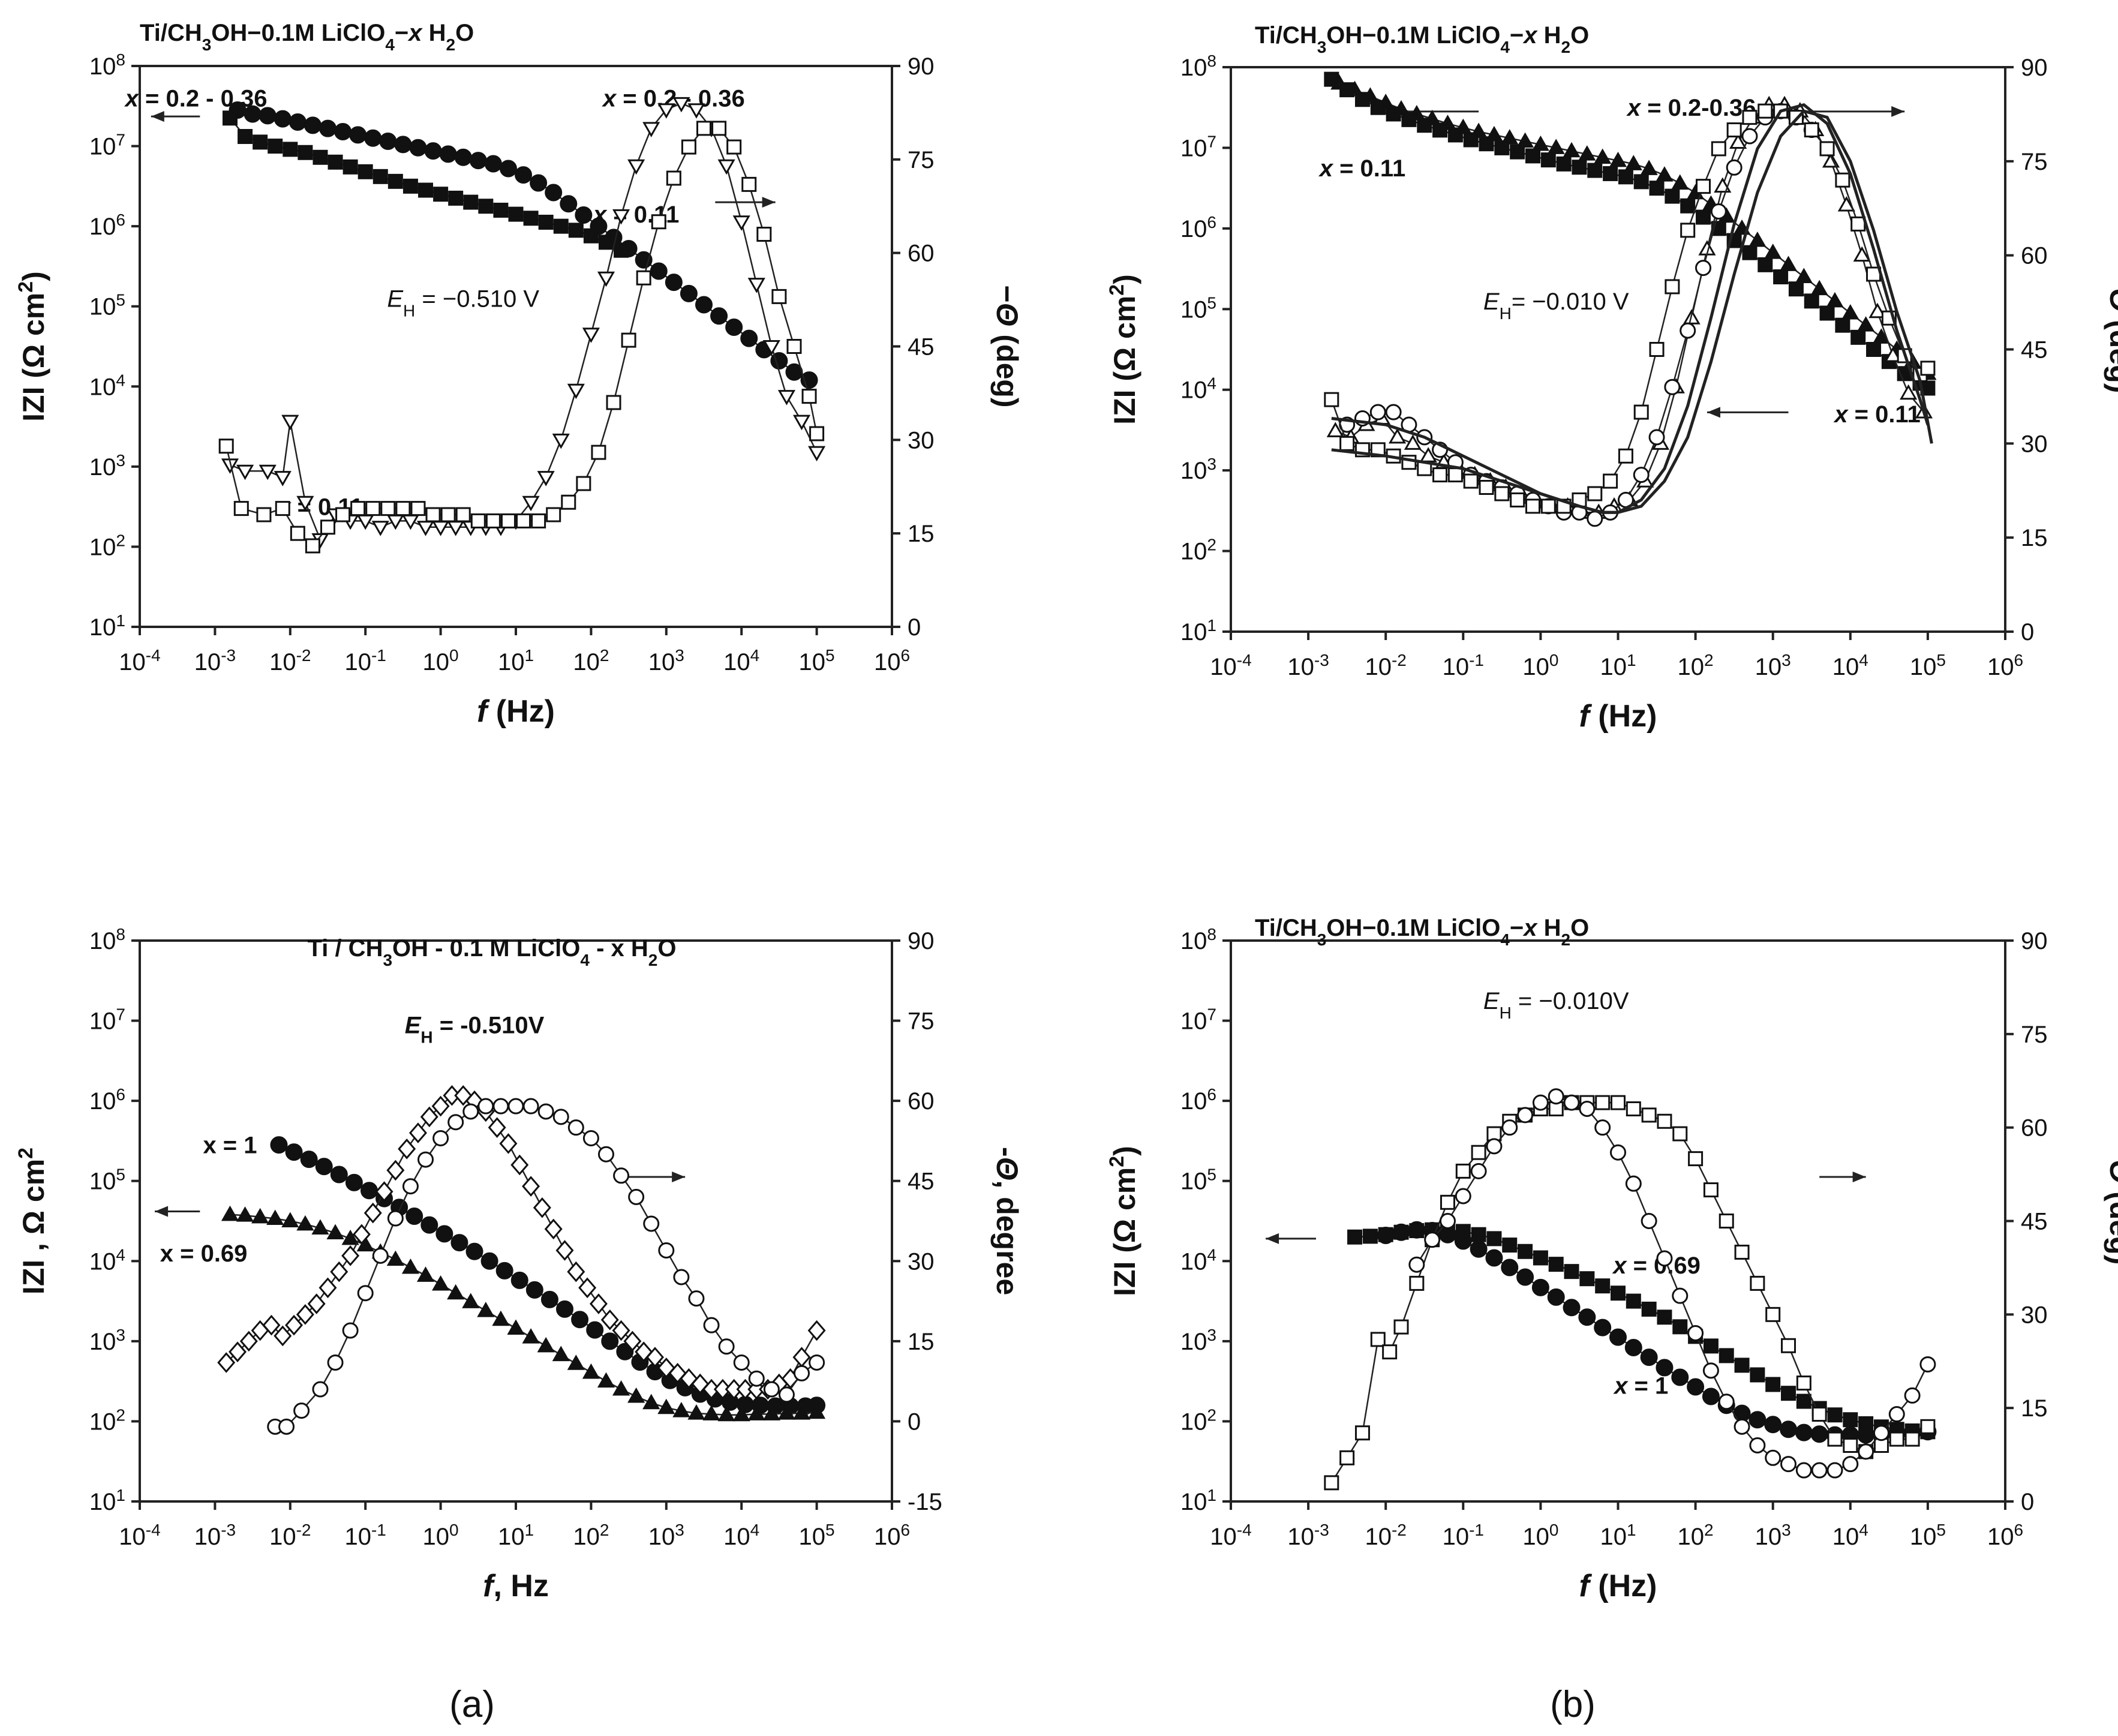 The width and height of the screenshot is (2118, 1736). I want to click on y-right-tick-label: 15, so click(921, 1342).